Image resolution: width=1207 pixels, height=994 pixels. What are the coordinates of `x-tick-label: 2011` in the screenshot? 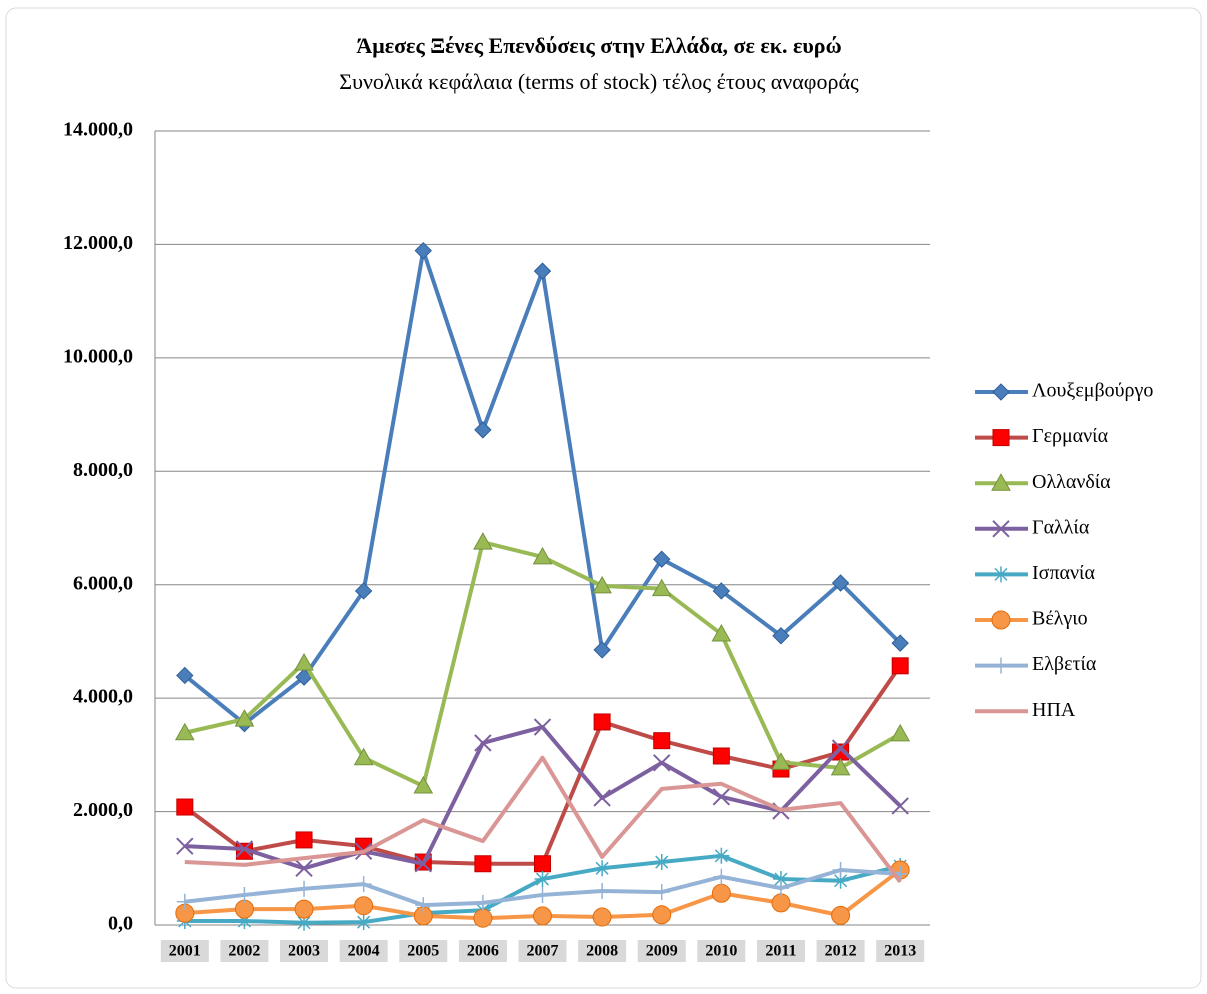 It's located at (780, 951).